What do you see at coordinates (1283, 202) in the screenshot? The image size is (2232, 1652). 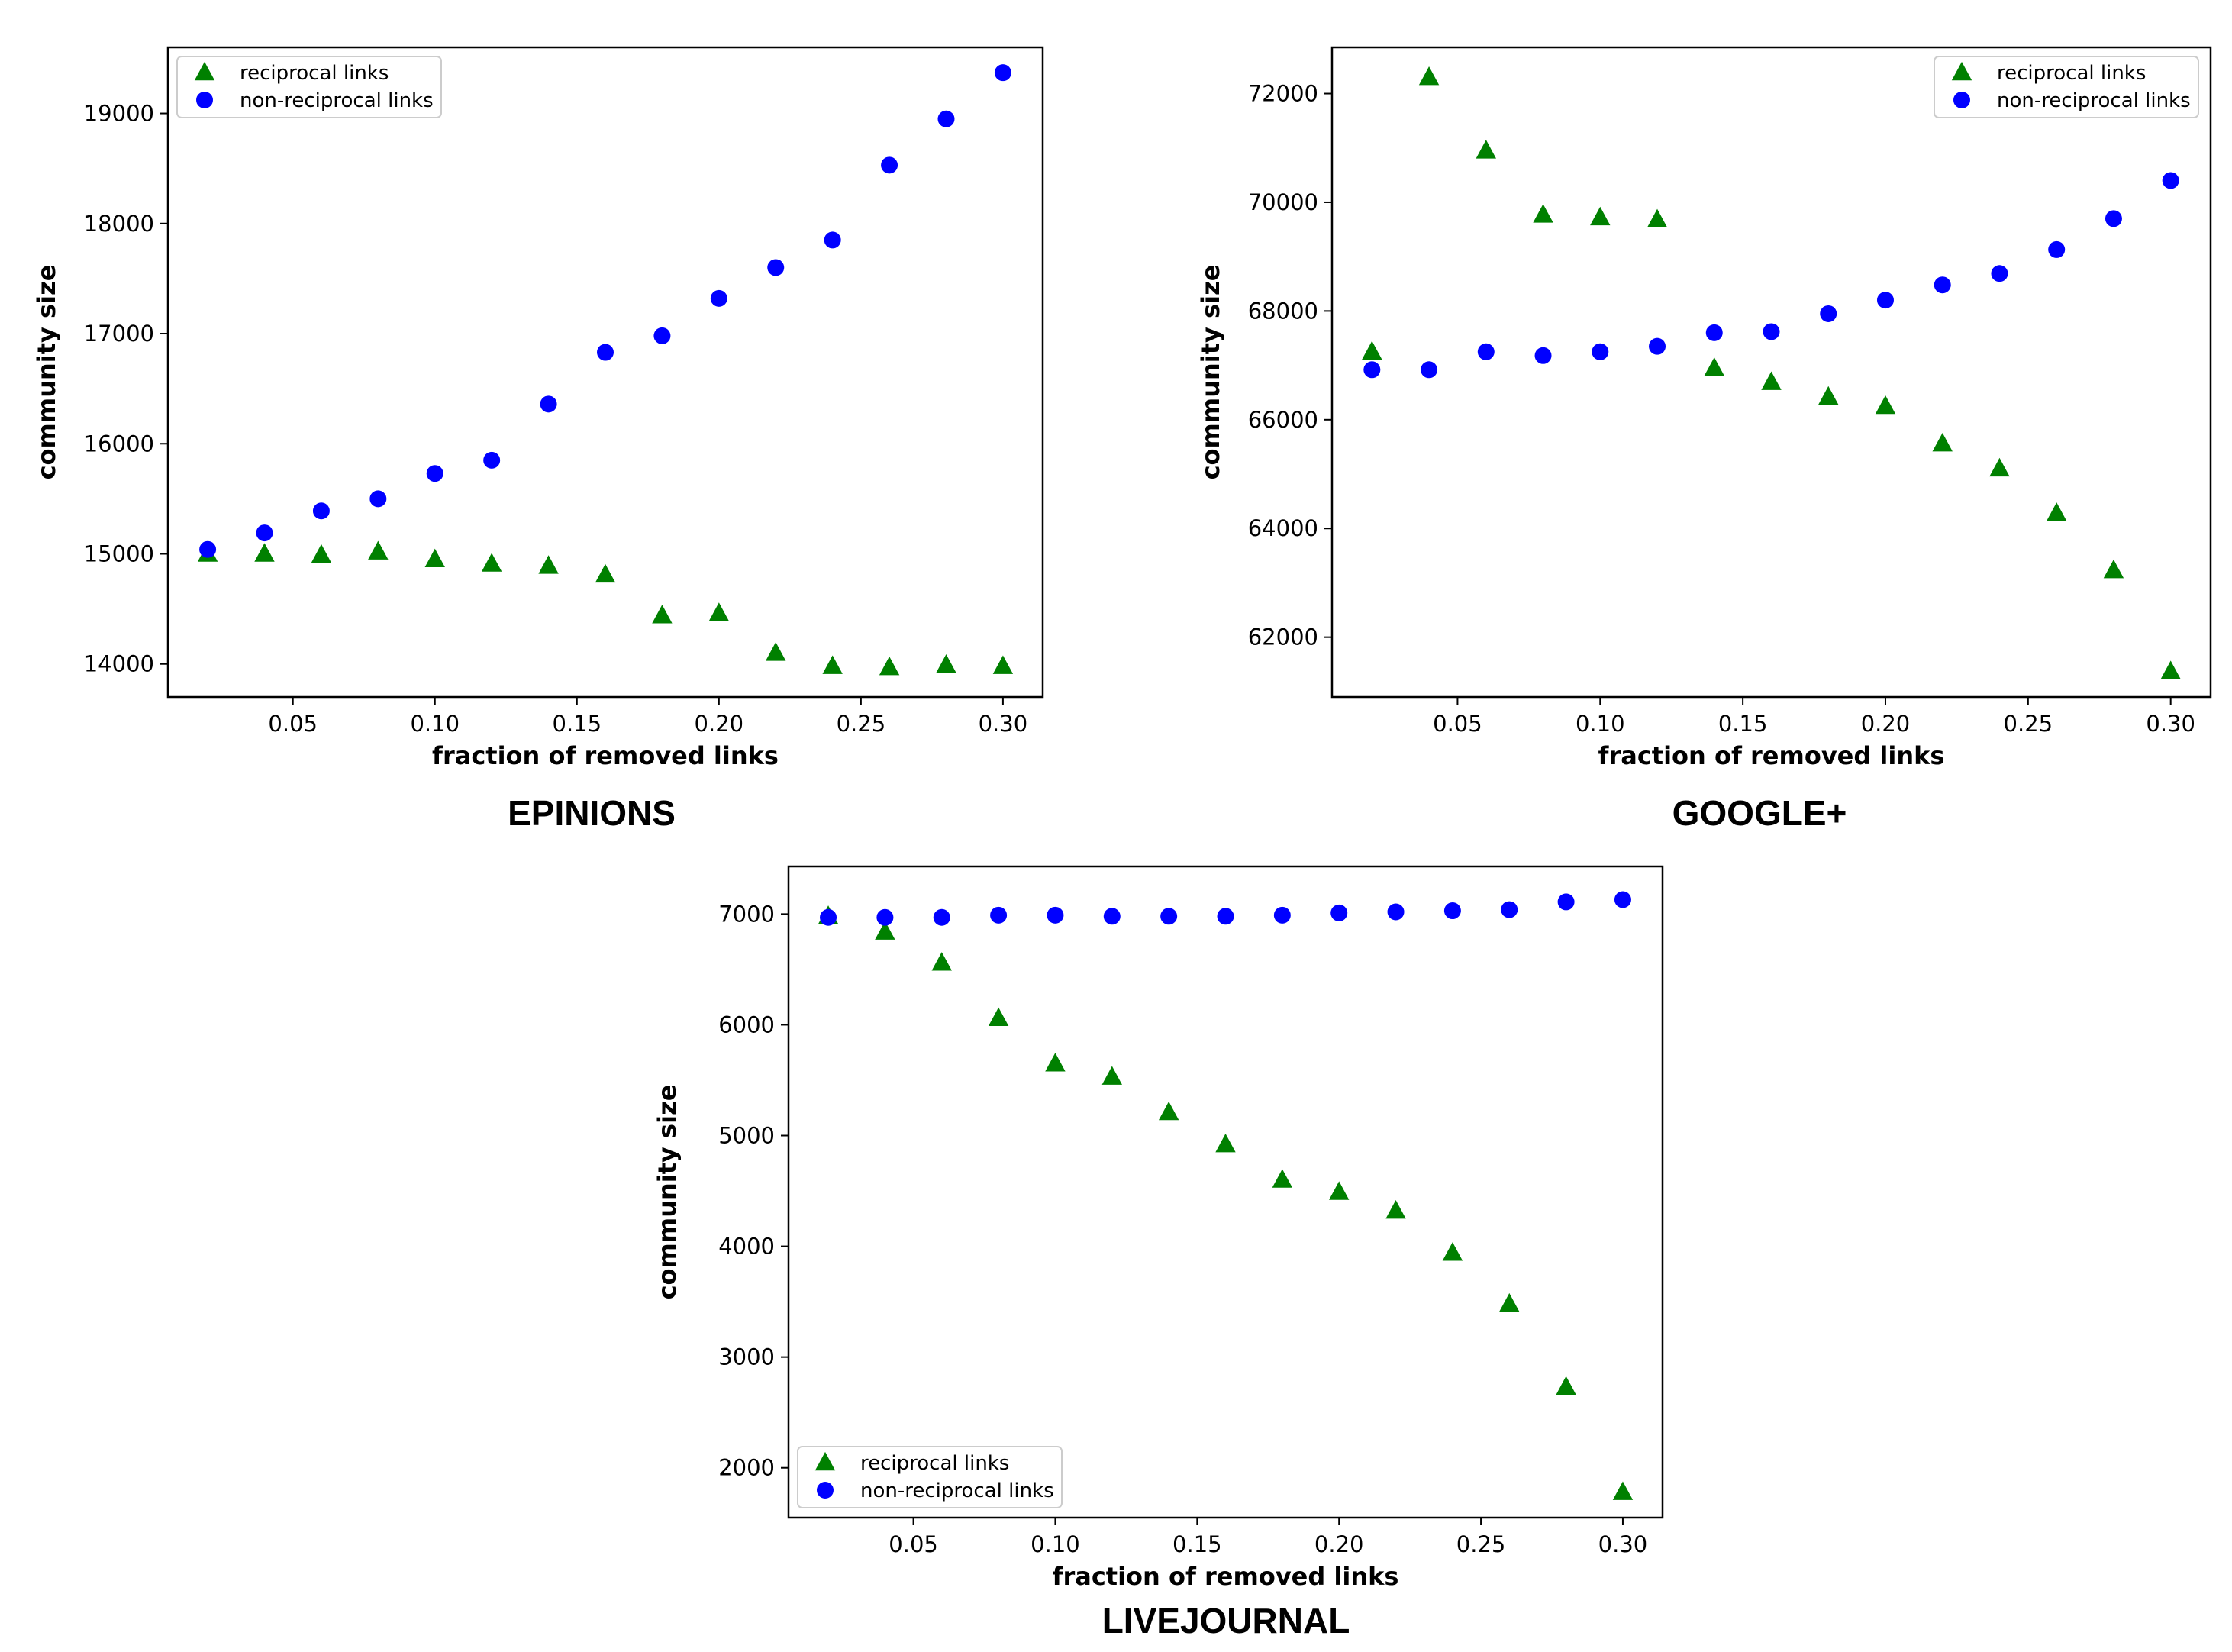 I see `y-tick-label: 70000` at bounding box center [1283, 202].